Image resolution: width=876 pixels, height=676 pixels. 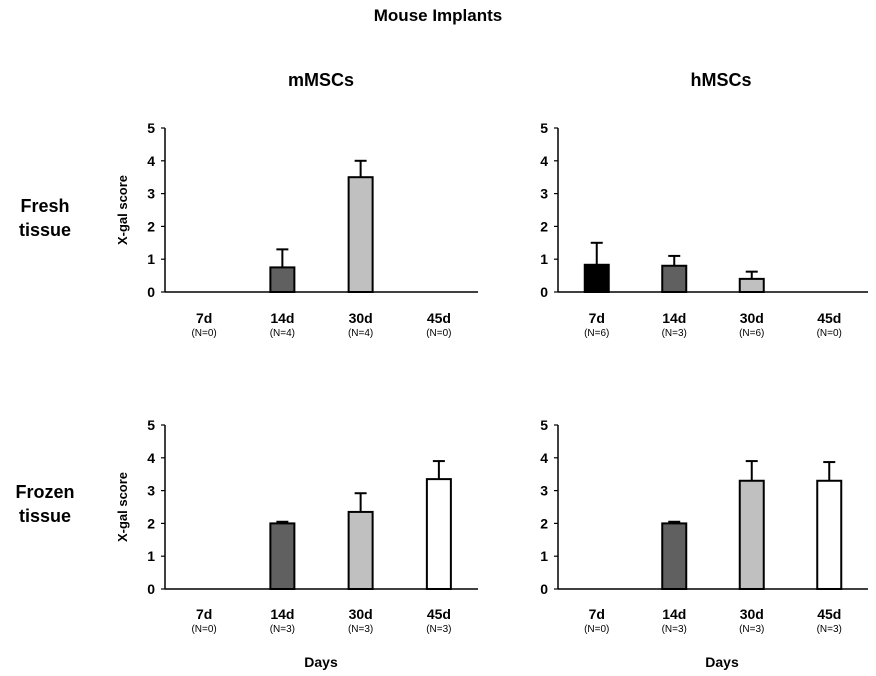 I want to click on sample-count-30d: (N=4), so click(x=360, y=333).